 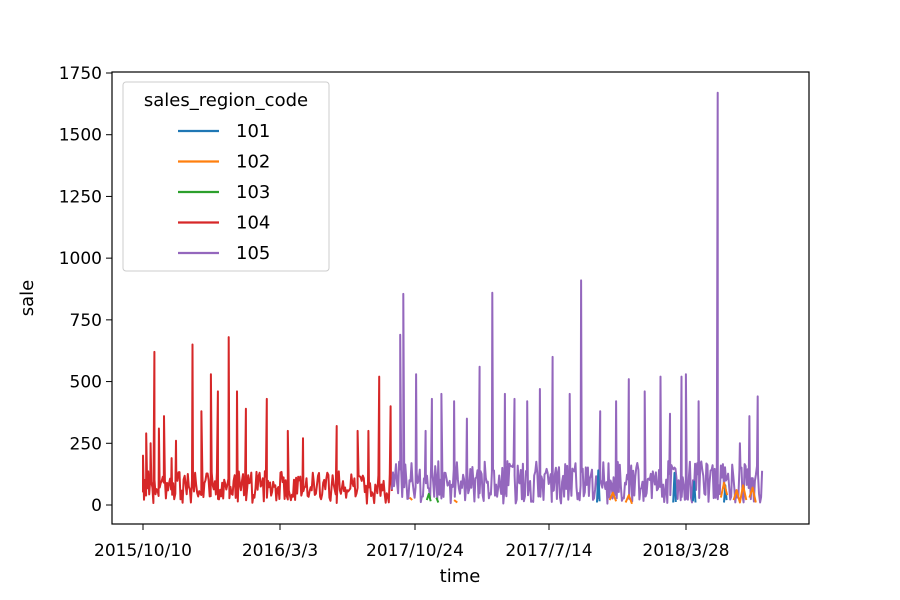 I want to click on legend-label-101: 101, so click(x=253, y=131).